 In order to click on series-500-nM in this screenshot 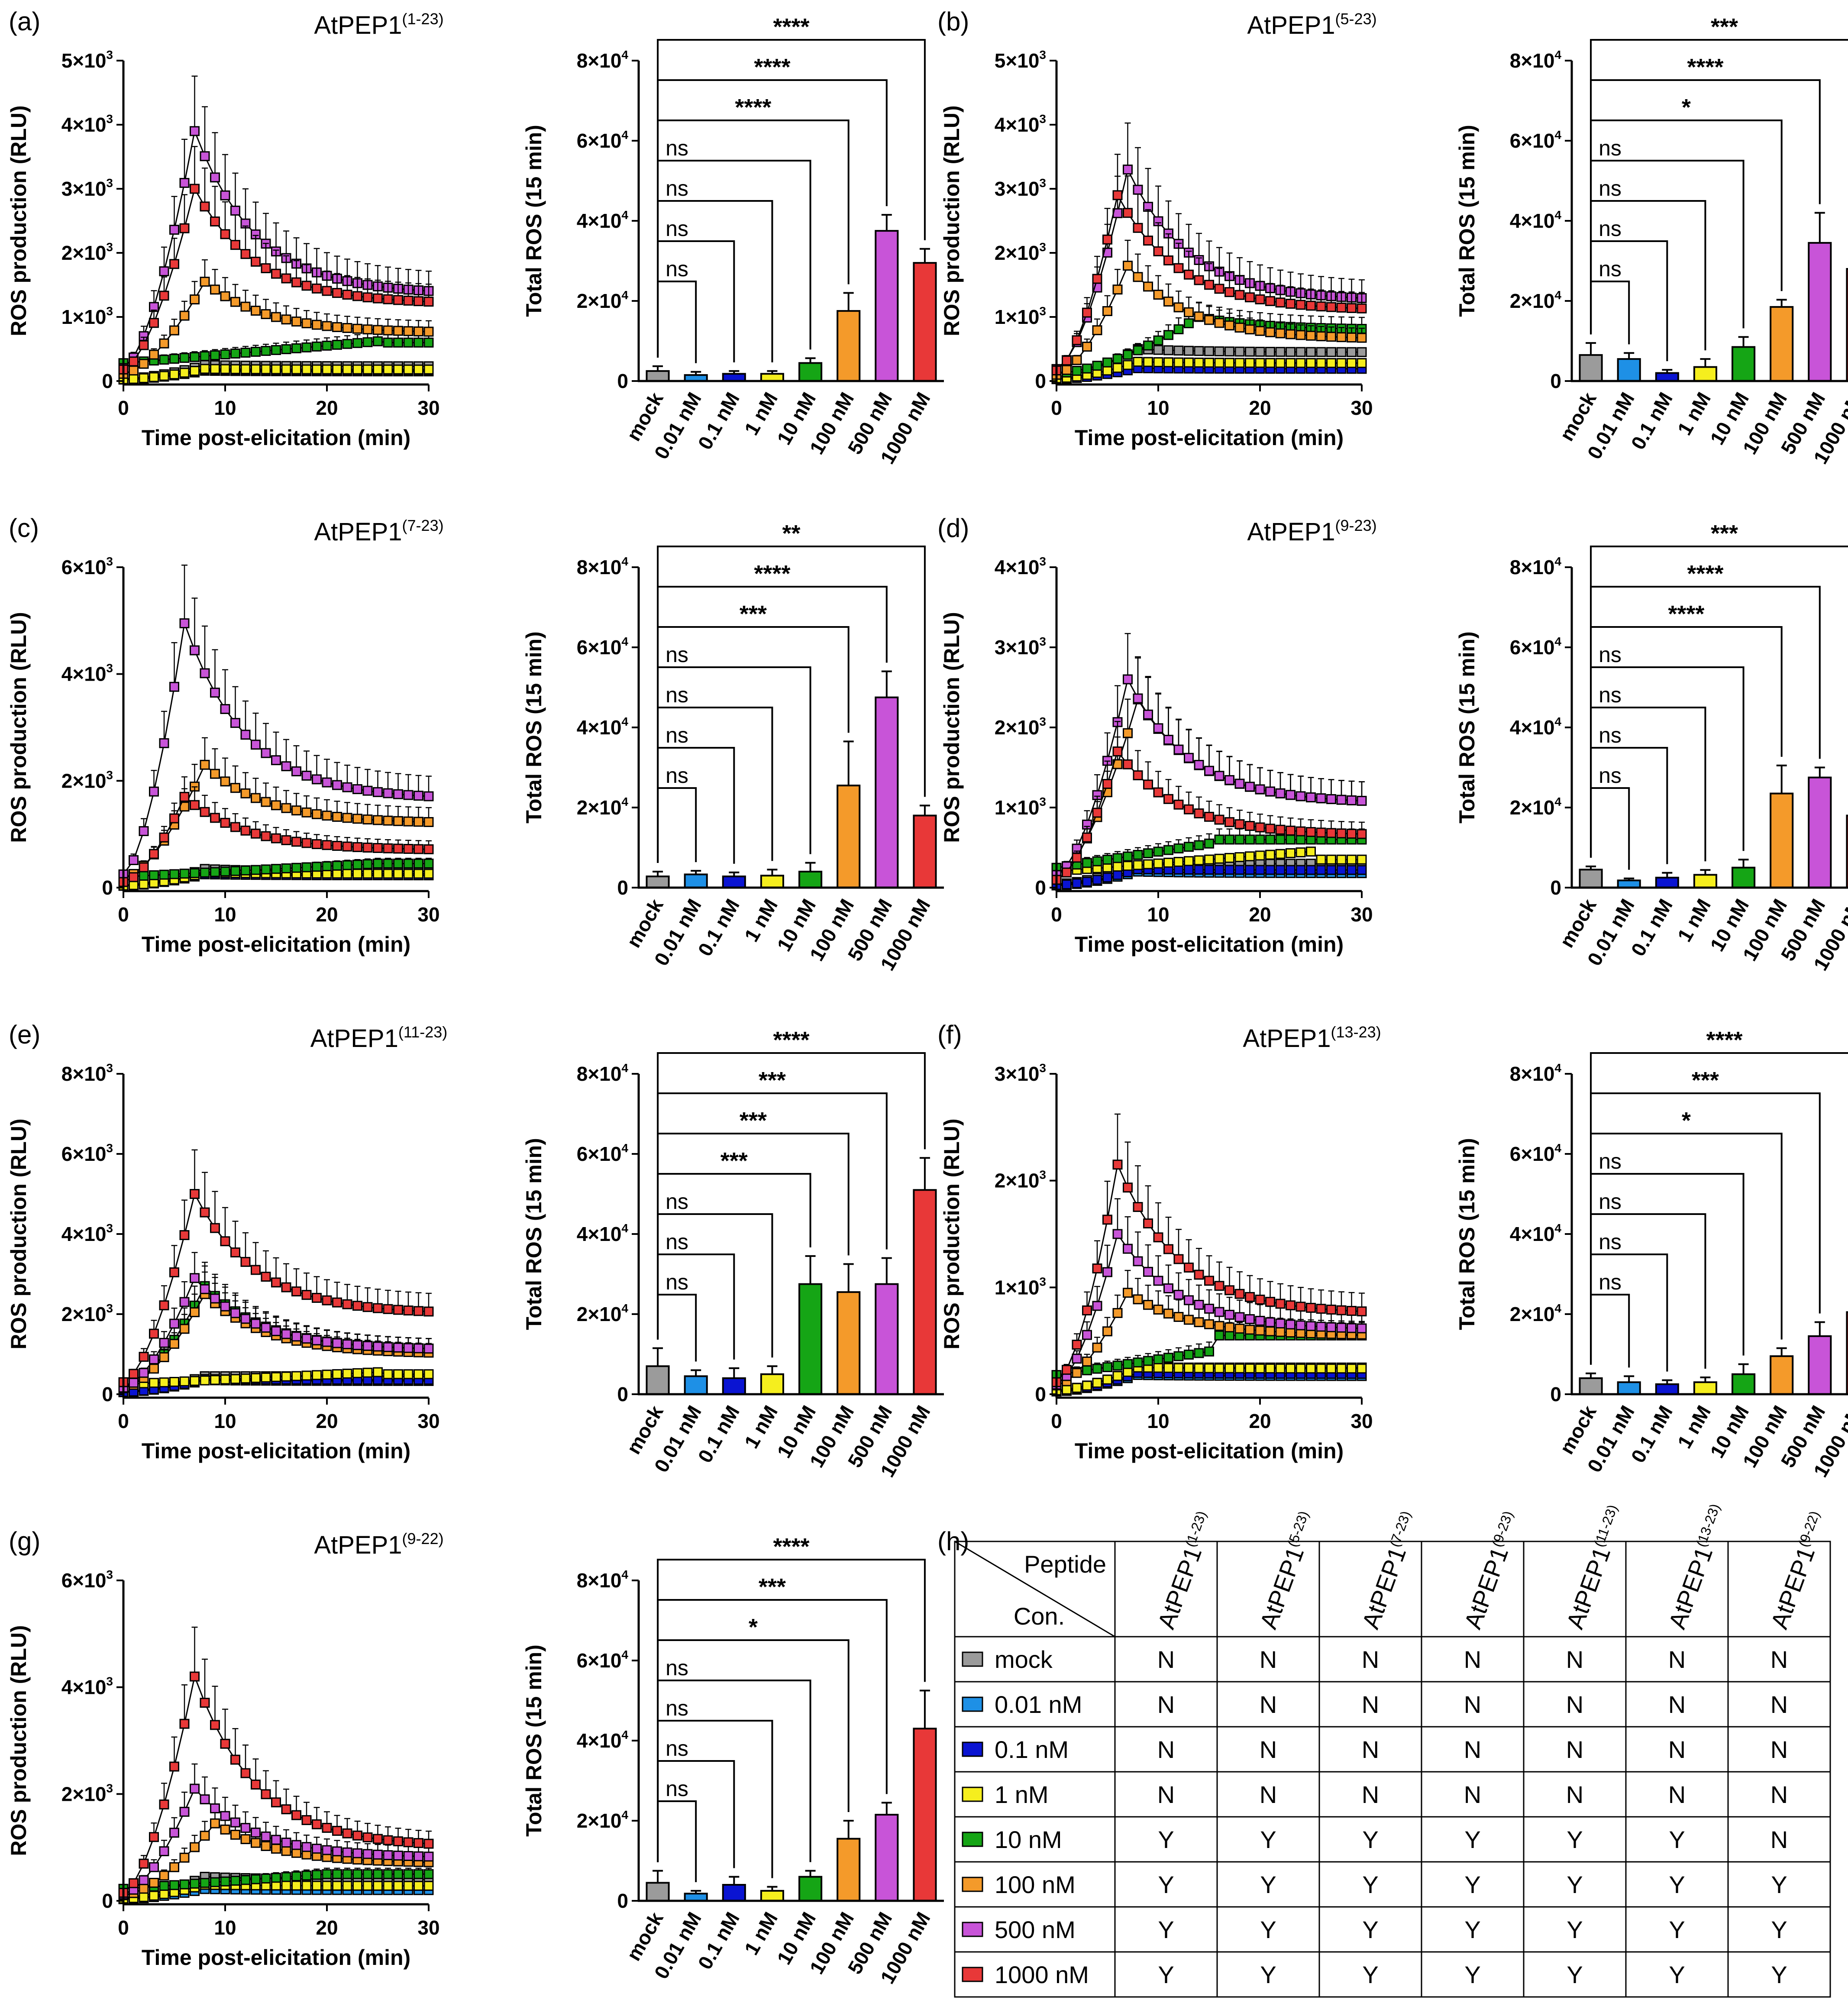, I will do `click(276, 1322)`.